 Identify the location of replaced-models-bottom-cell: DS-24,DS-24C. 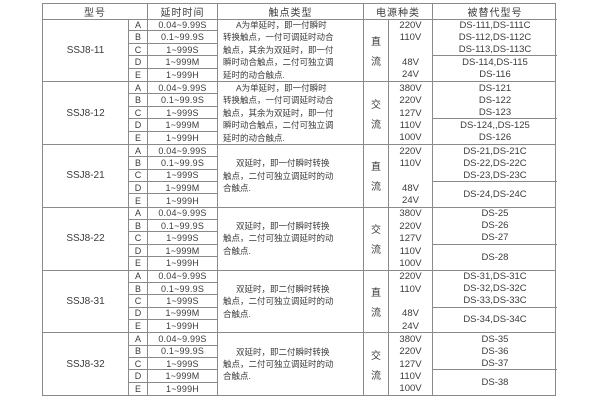
(495, 194).